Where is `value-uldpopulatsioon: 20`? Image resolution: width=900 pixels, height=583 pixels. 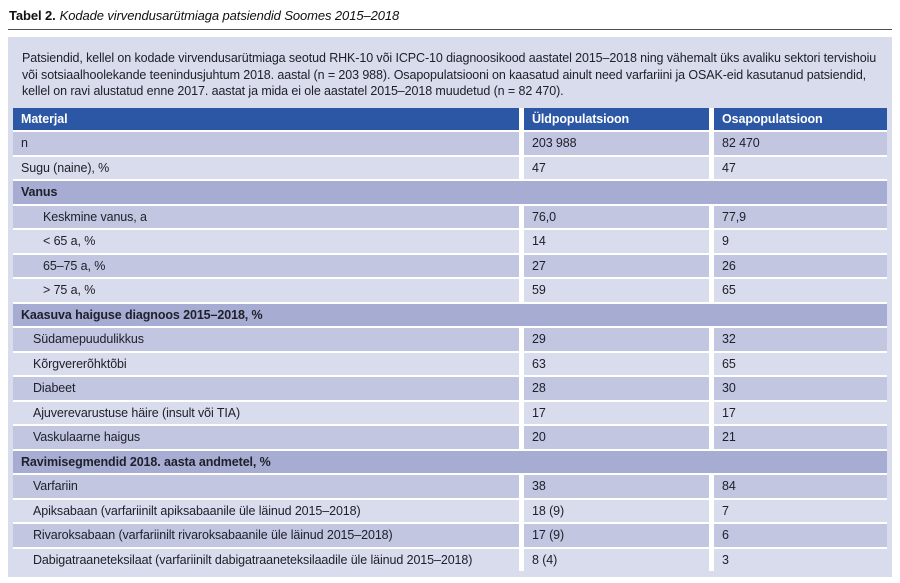
value-uldpopulatsioon: 20 is located at coordinates (616, 437).